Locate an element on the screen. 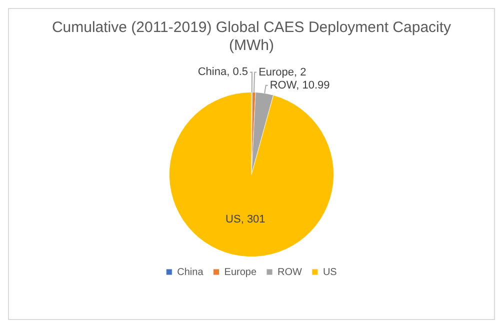 Image resolution: width=501 pixels, height=326 pixels. legend-label: China is located at coordinates (190, 272).